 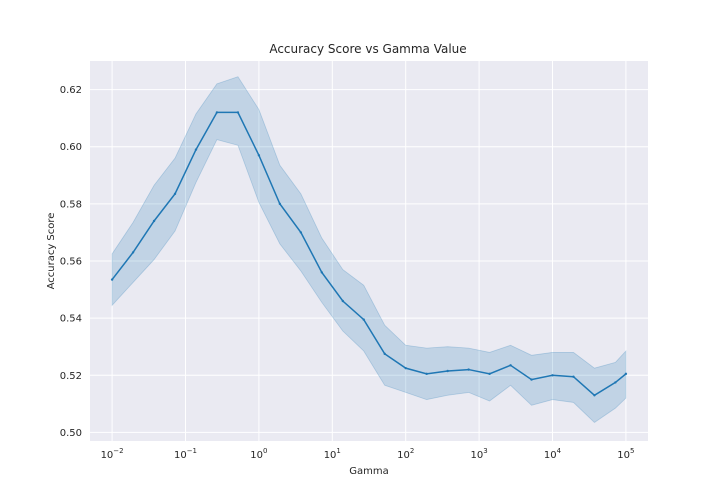 What do you see at coordinates (118, 451) in the screenshot?
I see `x-tick-exponent: −2` at bounding box center [118, 451].